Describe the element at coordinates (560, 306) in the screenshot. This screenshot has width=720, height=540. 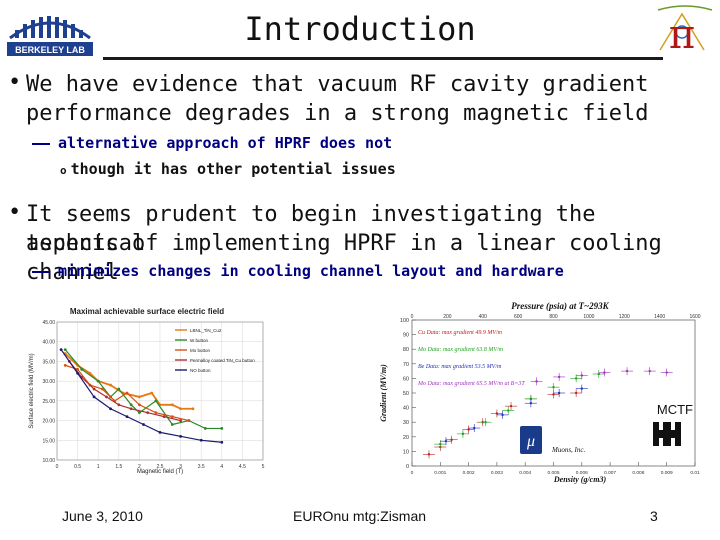
I see `chart-title: Pressure (psia) at T~293K` at that location.